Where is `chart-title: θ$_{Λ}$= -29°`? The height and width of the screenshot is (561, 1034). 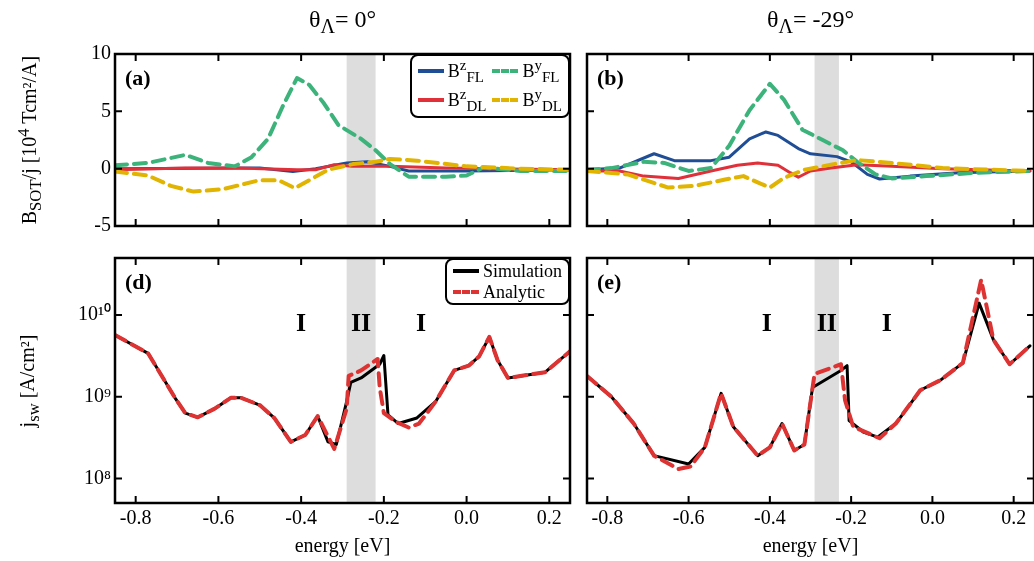
chart-title: θ$_{Λ}$= -29° is located at coordinates (810, 22).